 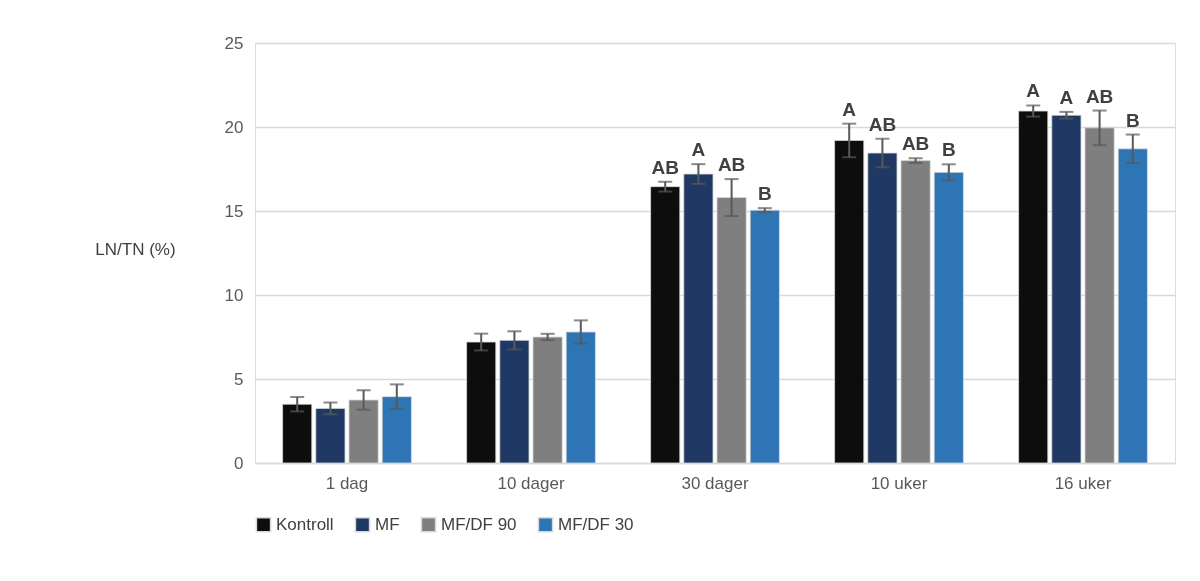 I want to click on x-tick-label: 10 uker, so click(x=899, y=483).